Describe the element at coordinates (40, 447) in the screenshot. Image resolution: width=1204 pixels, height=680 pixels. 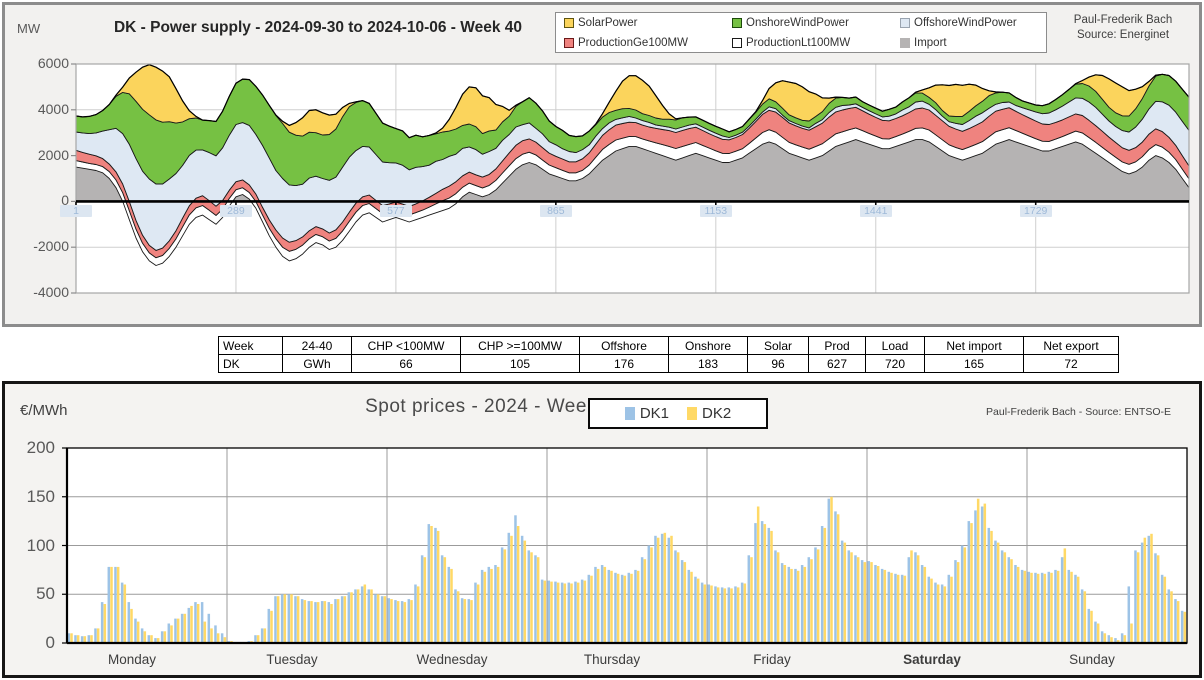
I see `bottom-y-tick-label: 200` at that location.